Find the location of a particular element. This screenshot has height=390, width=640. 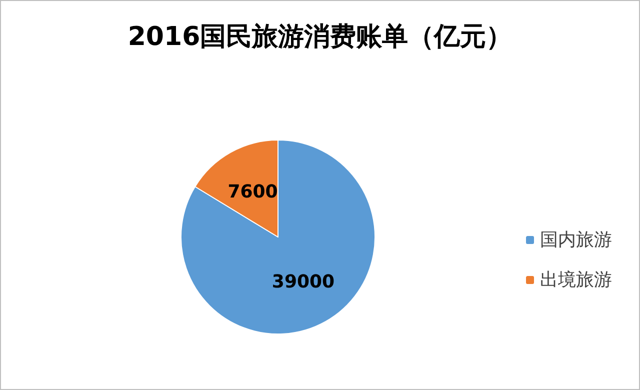

legend-label: 国内旅游 is located at coordinates (576, 240).